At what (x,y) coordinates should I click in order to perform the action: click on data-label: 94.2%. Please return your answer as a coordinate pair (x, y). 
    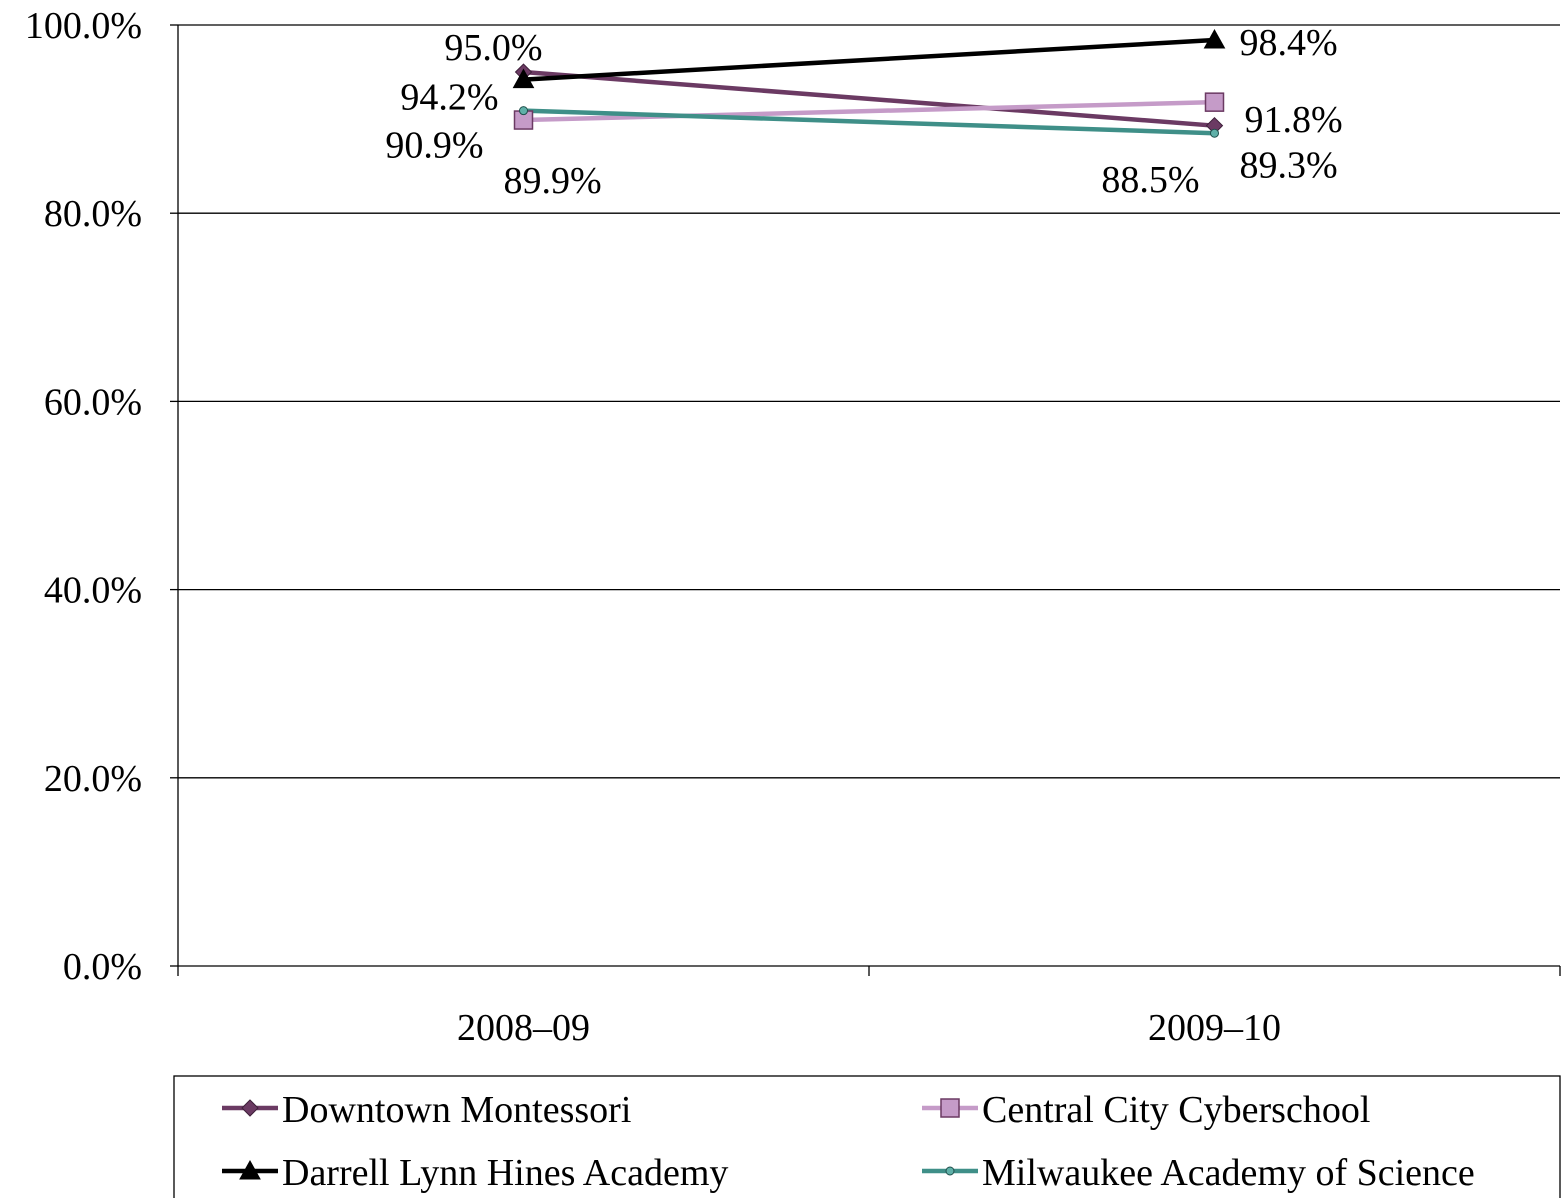
    Looking at the image, I should click on (449, 98).